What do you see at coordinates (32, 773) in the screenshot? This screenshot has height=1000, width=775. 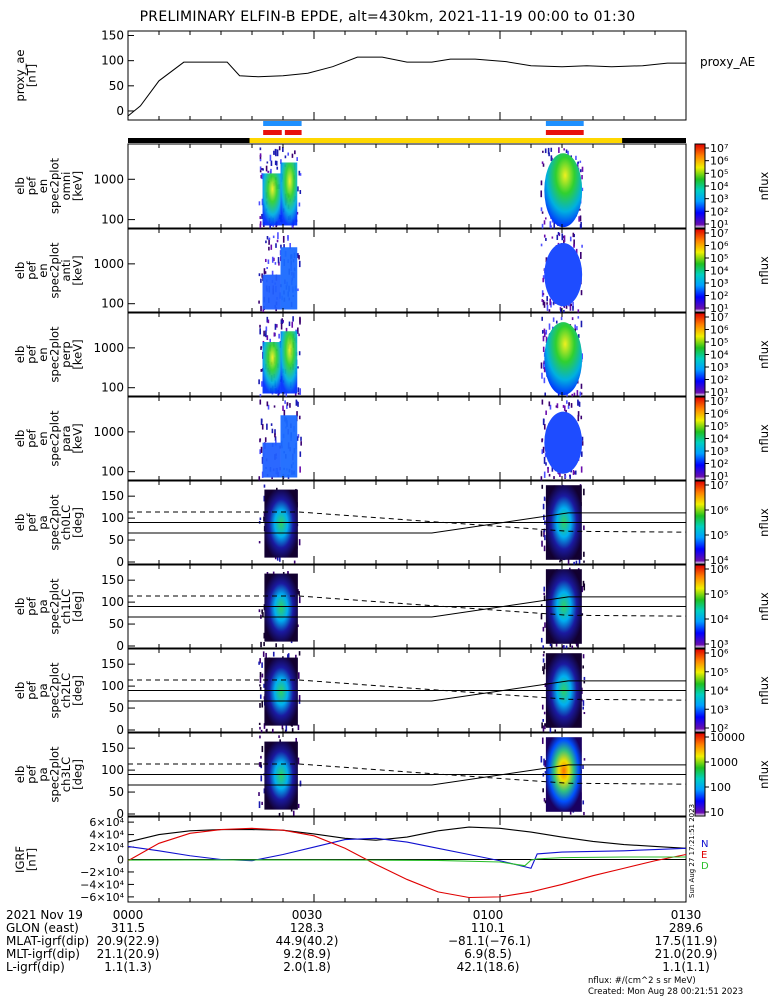 I see `ch3-ylabel-line: pef` at bounding box center [32, 773].